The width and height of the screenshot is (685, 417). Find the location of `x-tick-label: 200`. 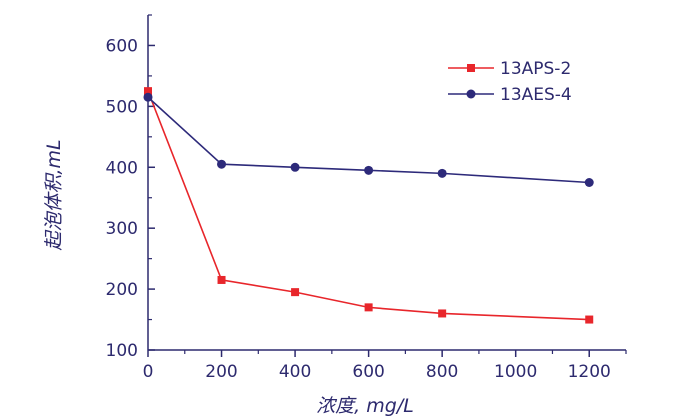

x-tick-label: 200 is located at coordinates (221, 372).